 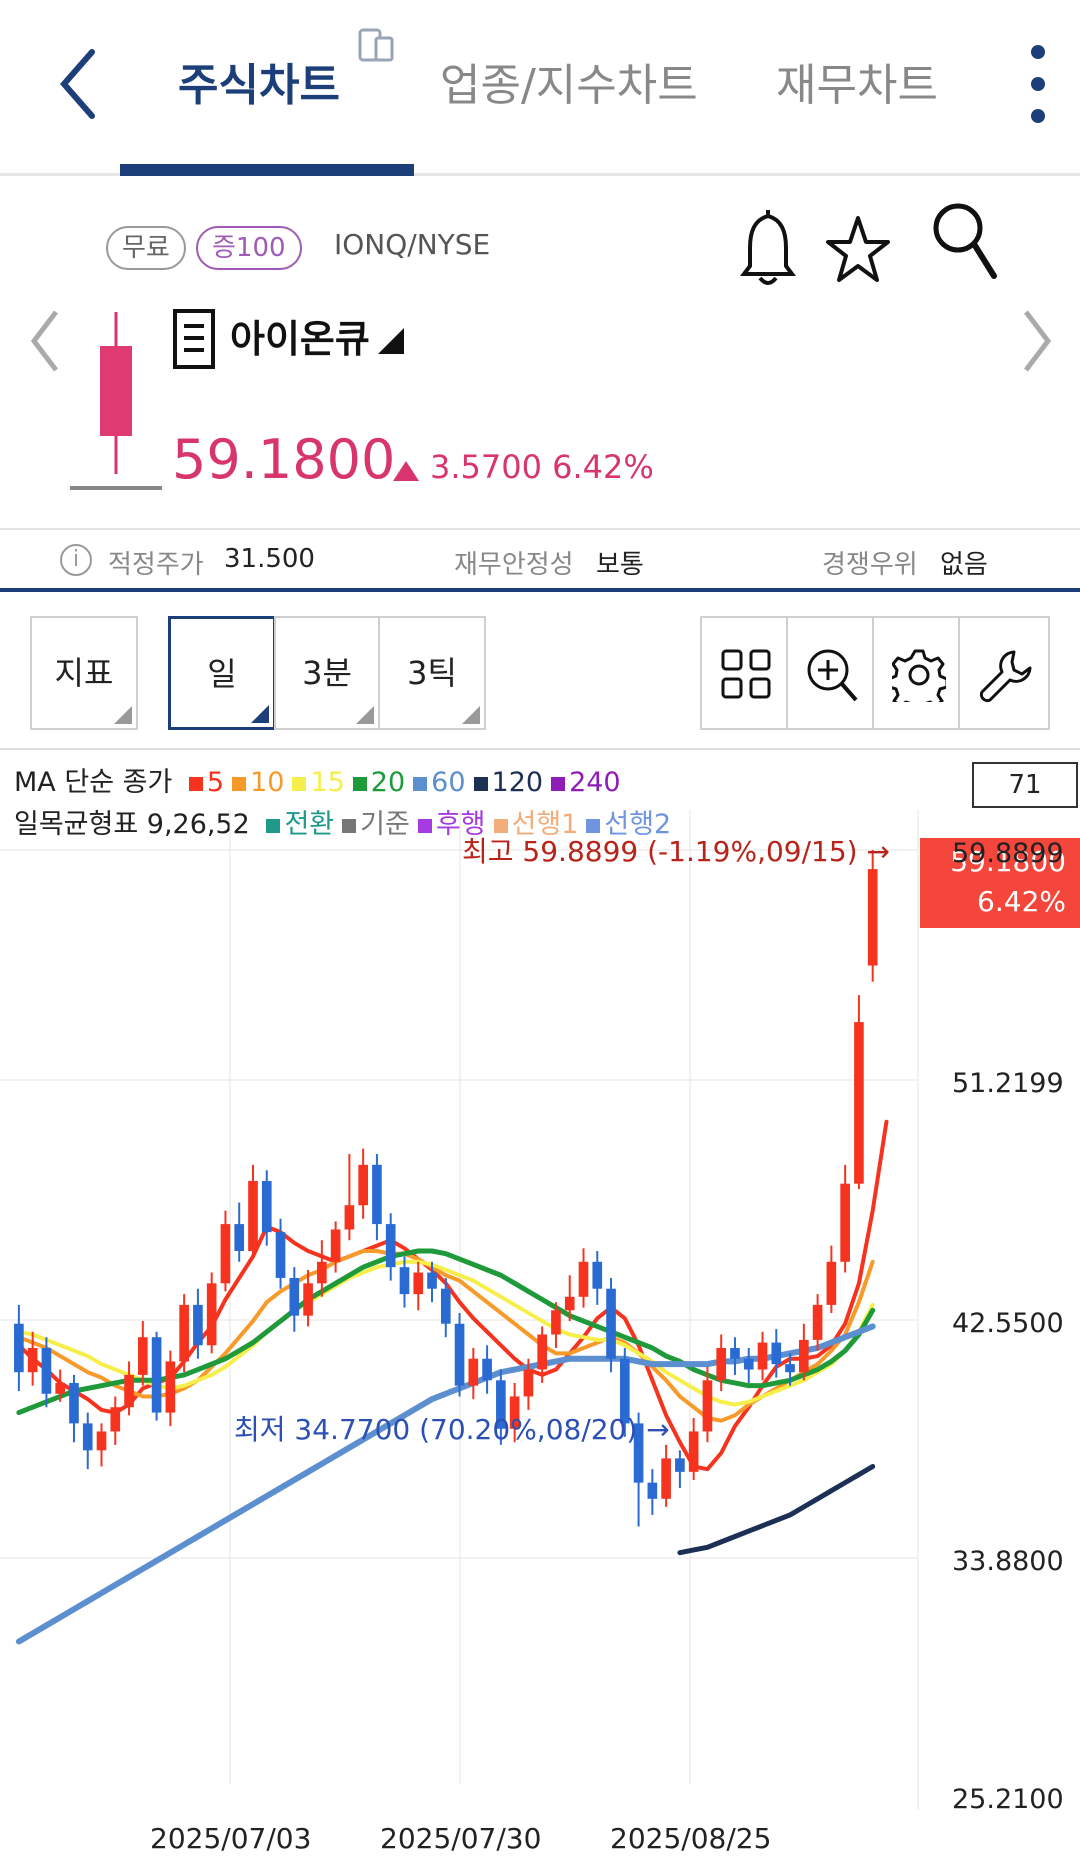 I want to click on ma-legend-label: 5, so click(x=215, y=782).